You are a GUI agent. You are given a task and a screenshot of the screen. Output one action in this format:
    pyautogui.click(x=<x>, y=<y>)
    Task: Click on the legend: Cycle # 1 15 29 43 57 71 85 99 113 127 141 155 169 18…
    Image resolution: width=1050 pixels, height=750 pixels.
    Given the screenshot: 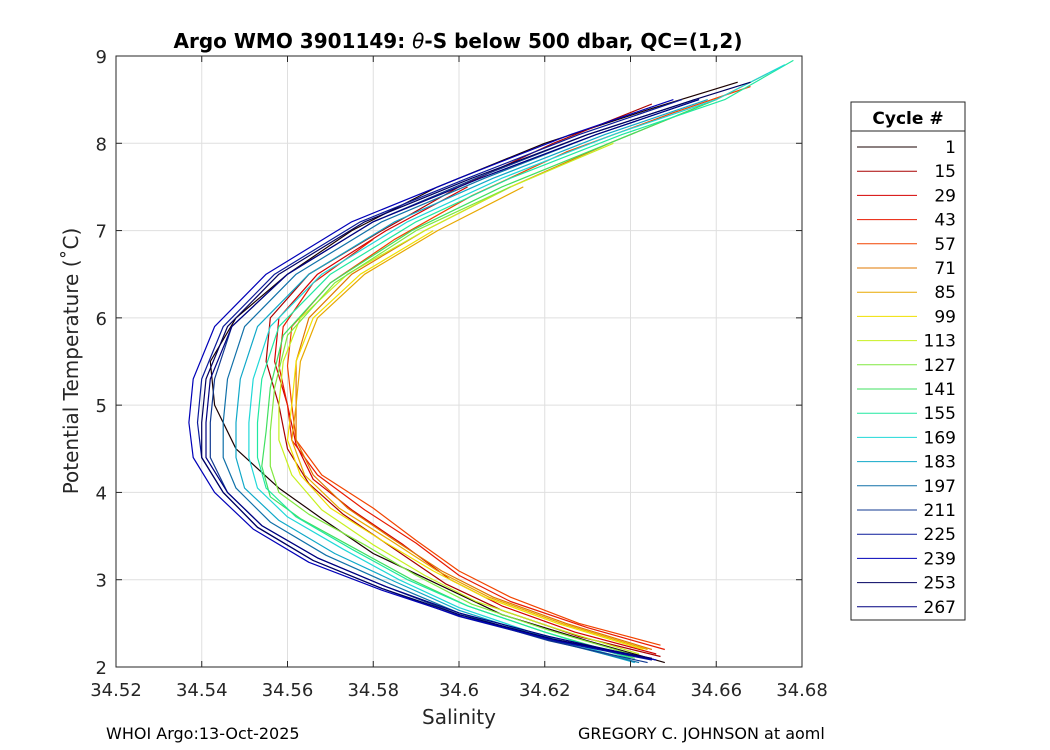 What is the action you would take?
    pyautogui.click(x=908, y=361)
    